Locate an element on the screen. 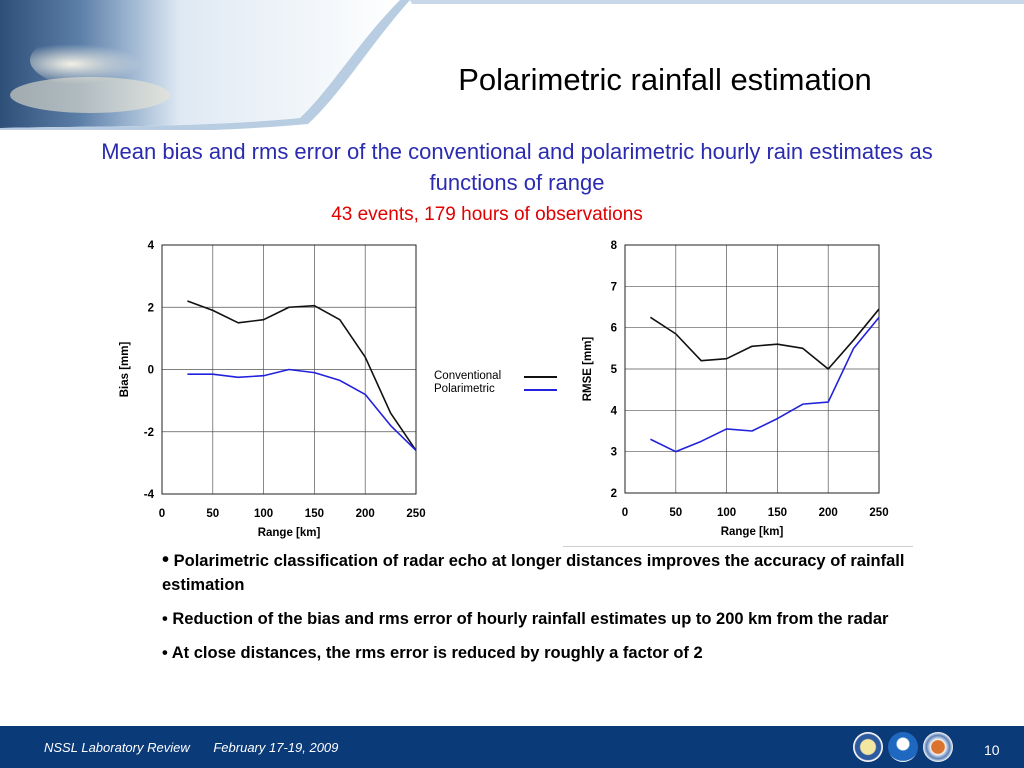 The image size is (1024, 768). bias-y-axis-label: Bias [mm] is located at coordinates (125, 370).